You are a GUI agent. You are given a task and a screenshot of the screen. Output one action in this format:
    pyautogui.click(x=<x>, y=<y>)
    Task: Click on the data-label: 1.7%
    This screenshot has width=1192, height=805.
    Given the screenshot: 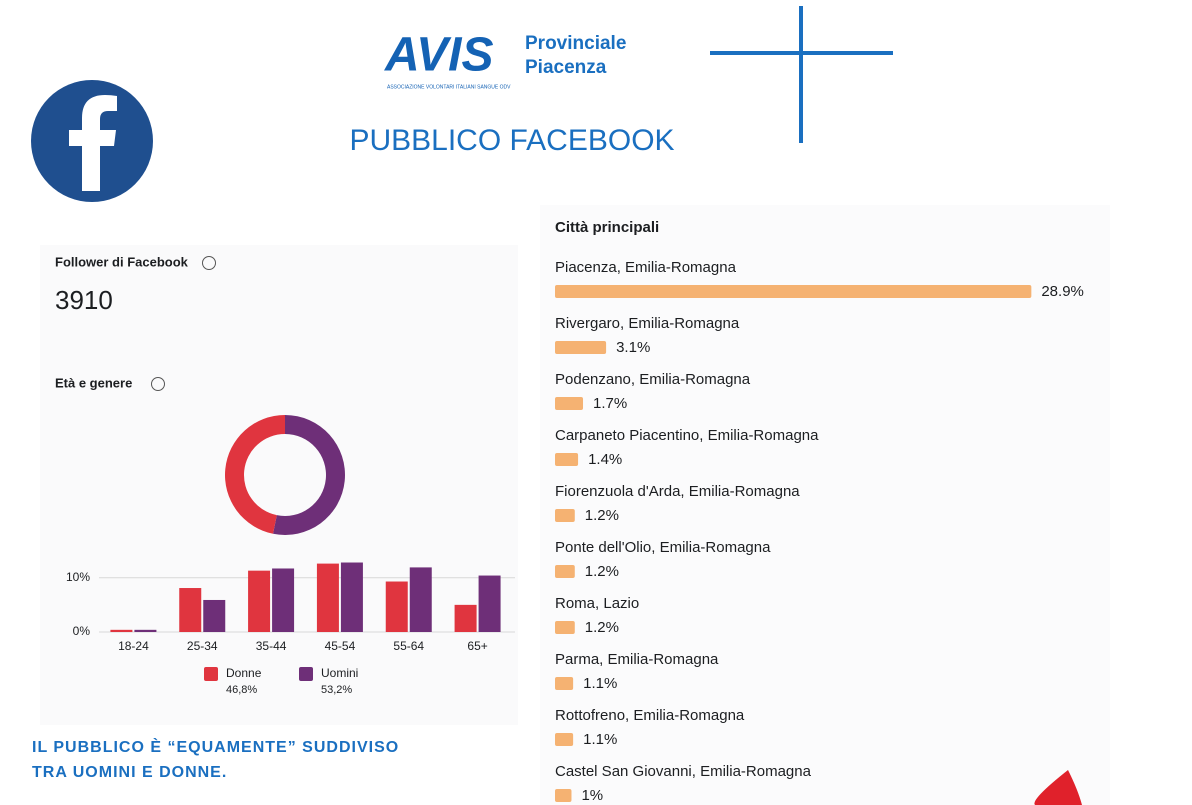 What is the action you would take?
    pyautogui.click(x=610, y=403)
    